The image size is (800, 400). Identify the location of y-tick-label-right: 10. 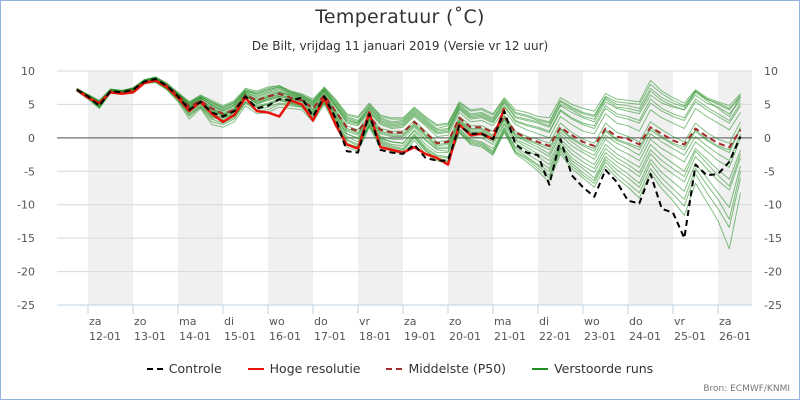
(771, 71).